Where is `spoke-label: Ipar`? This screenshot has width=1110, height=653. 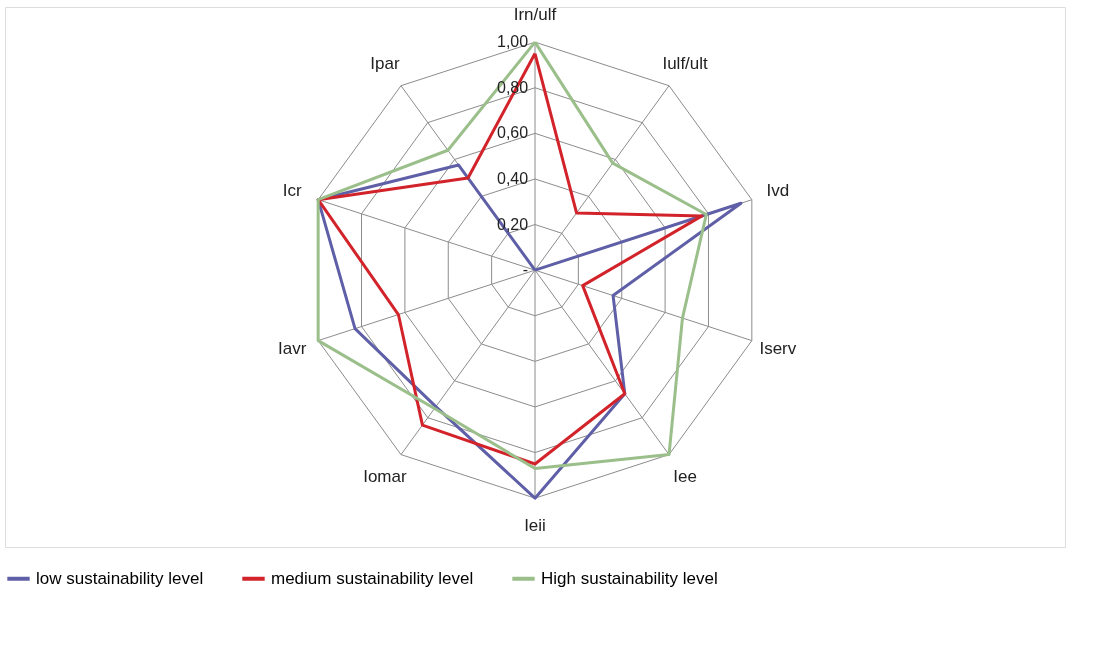
spoke-label: Ipar is located at coordinates (385, 63).